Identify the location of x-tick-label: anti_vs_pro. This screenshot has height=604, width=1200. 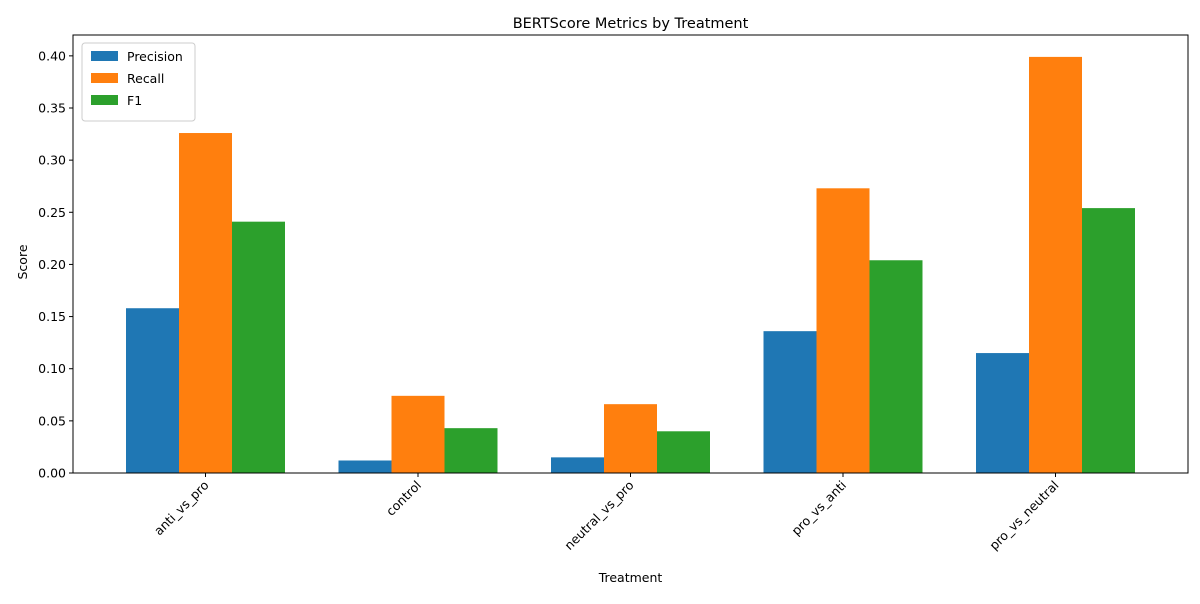
(181, 508).